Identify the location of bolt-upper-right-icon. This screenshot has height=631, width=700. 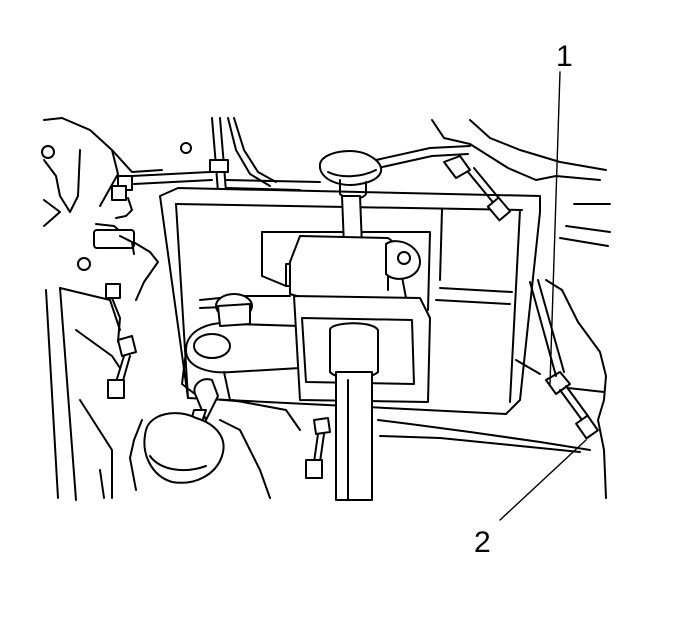
(477, 188).